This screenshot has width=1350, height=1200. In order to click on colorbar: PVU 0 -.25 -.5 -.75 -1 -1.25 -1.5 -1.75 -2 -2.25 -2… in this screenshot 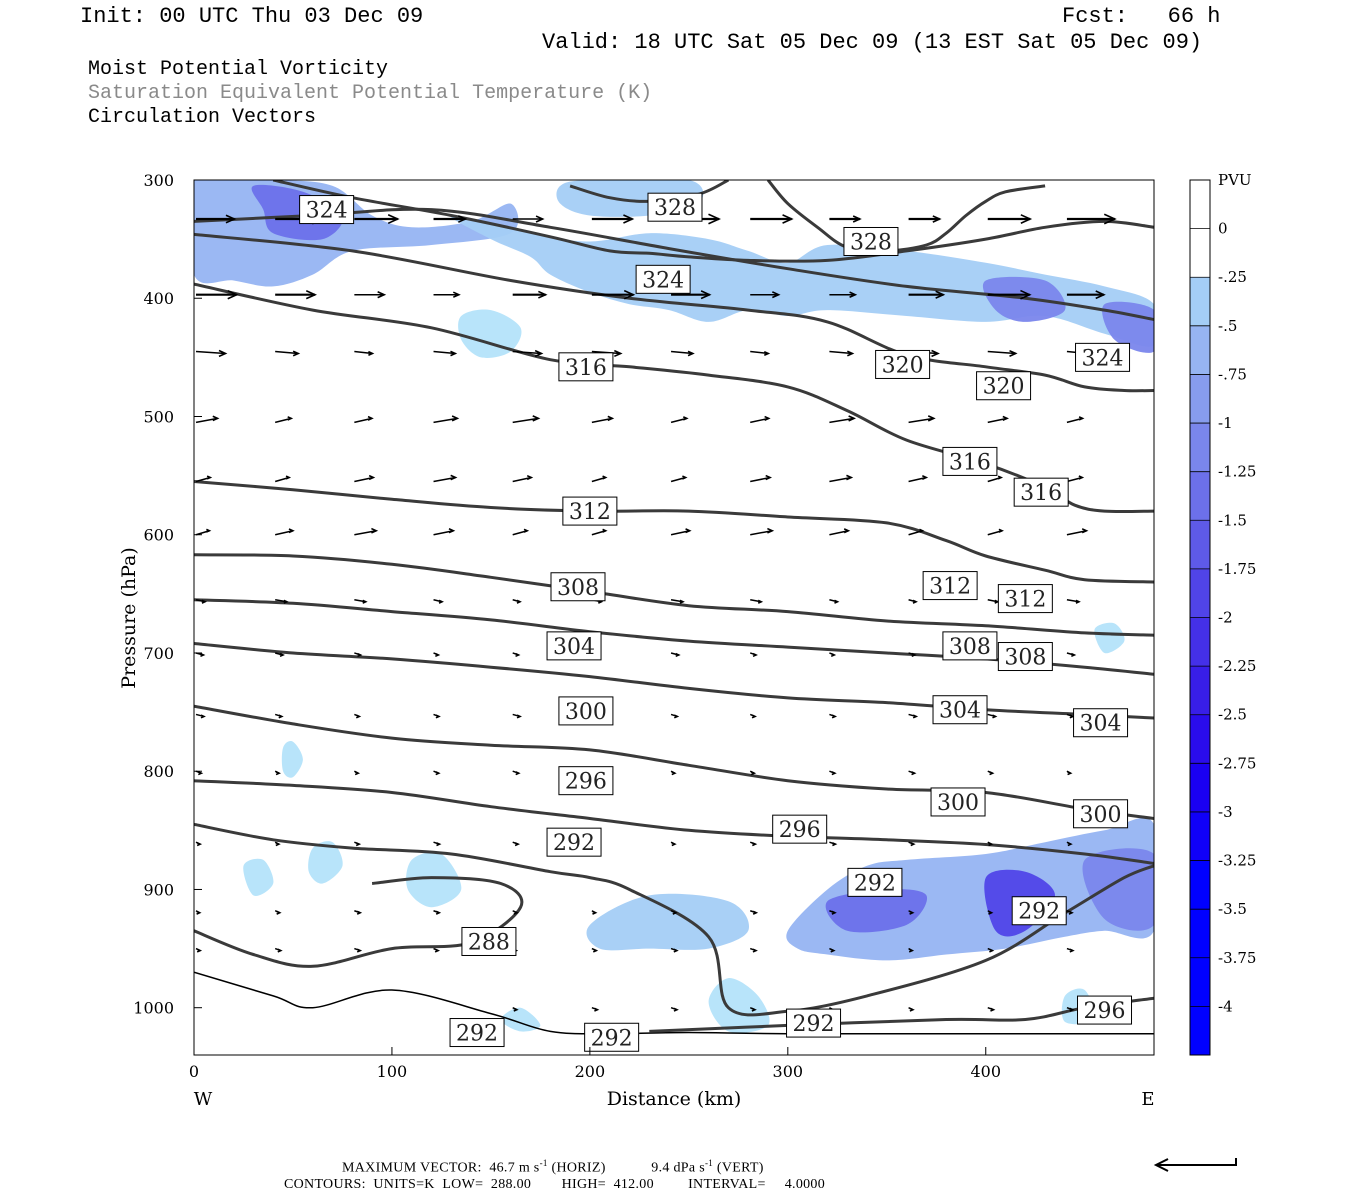, I will do `click(1222, 613)`.